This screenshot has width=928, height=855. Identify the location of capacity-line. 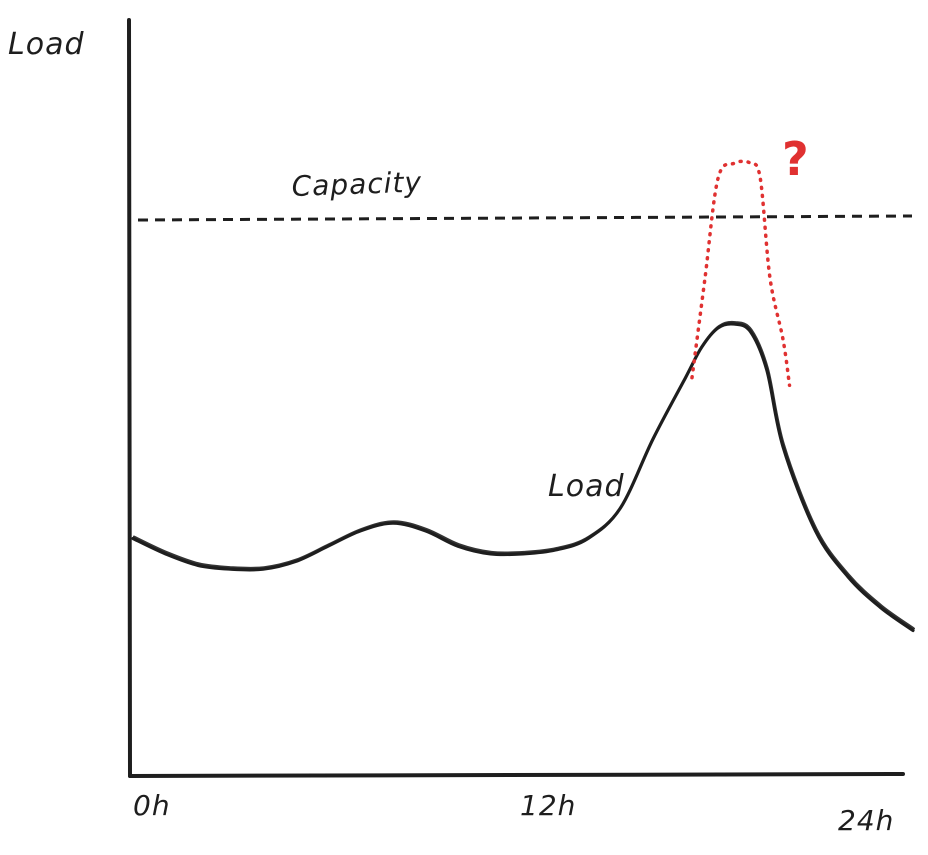
(525, 218).